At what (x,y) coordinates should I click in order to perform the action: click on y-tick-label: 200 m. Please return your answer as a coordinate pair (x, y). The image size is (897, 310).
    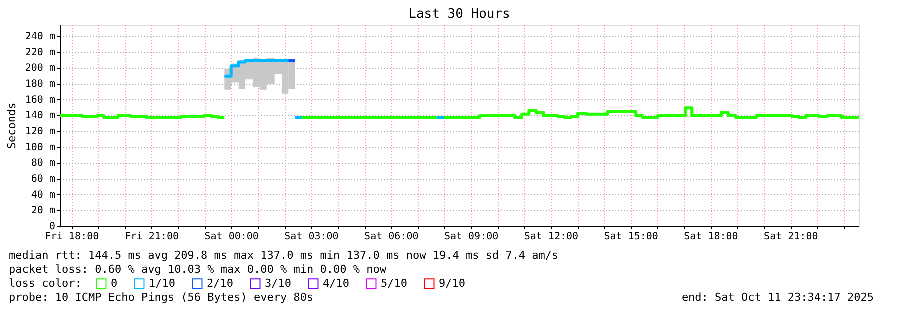
    Looking at the image, I should click on (40, 68).